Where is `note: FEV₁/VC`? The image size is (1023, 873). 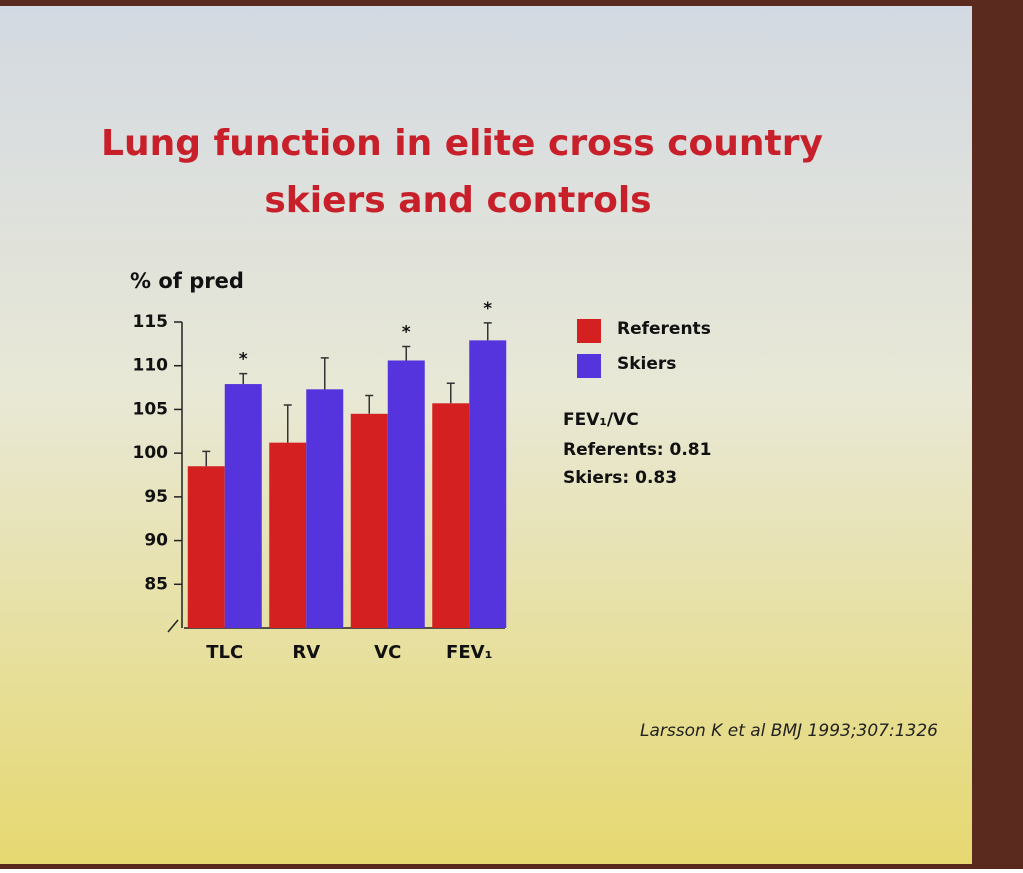 note: FEV₁/VC is located at coordinates (601, 420).